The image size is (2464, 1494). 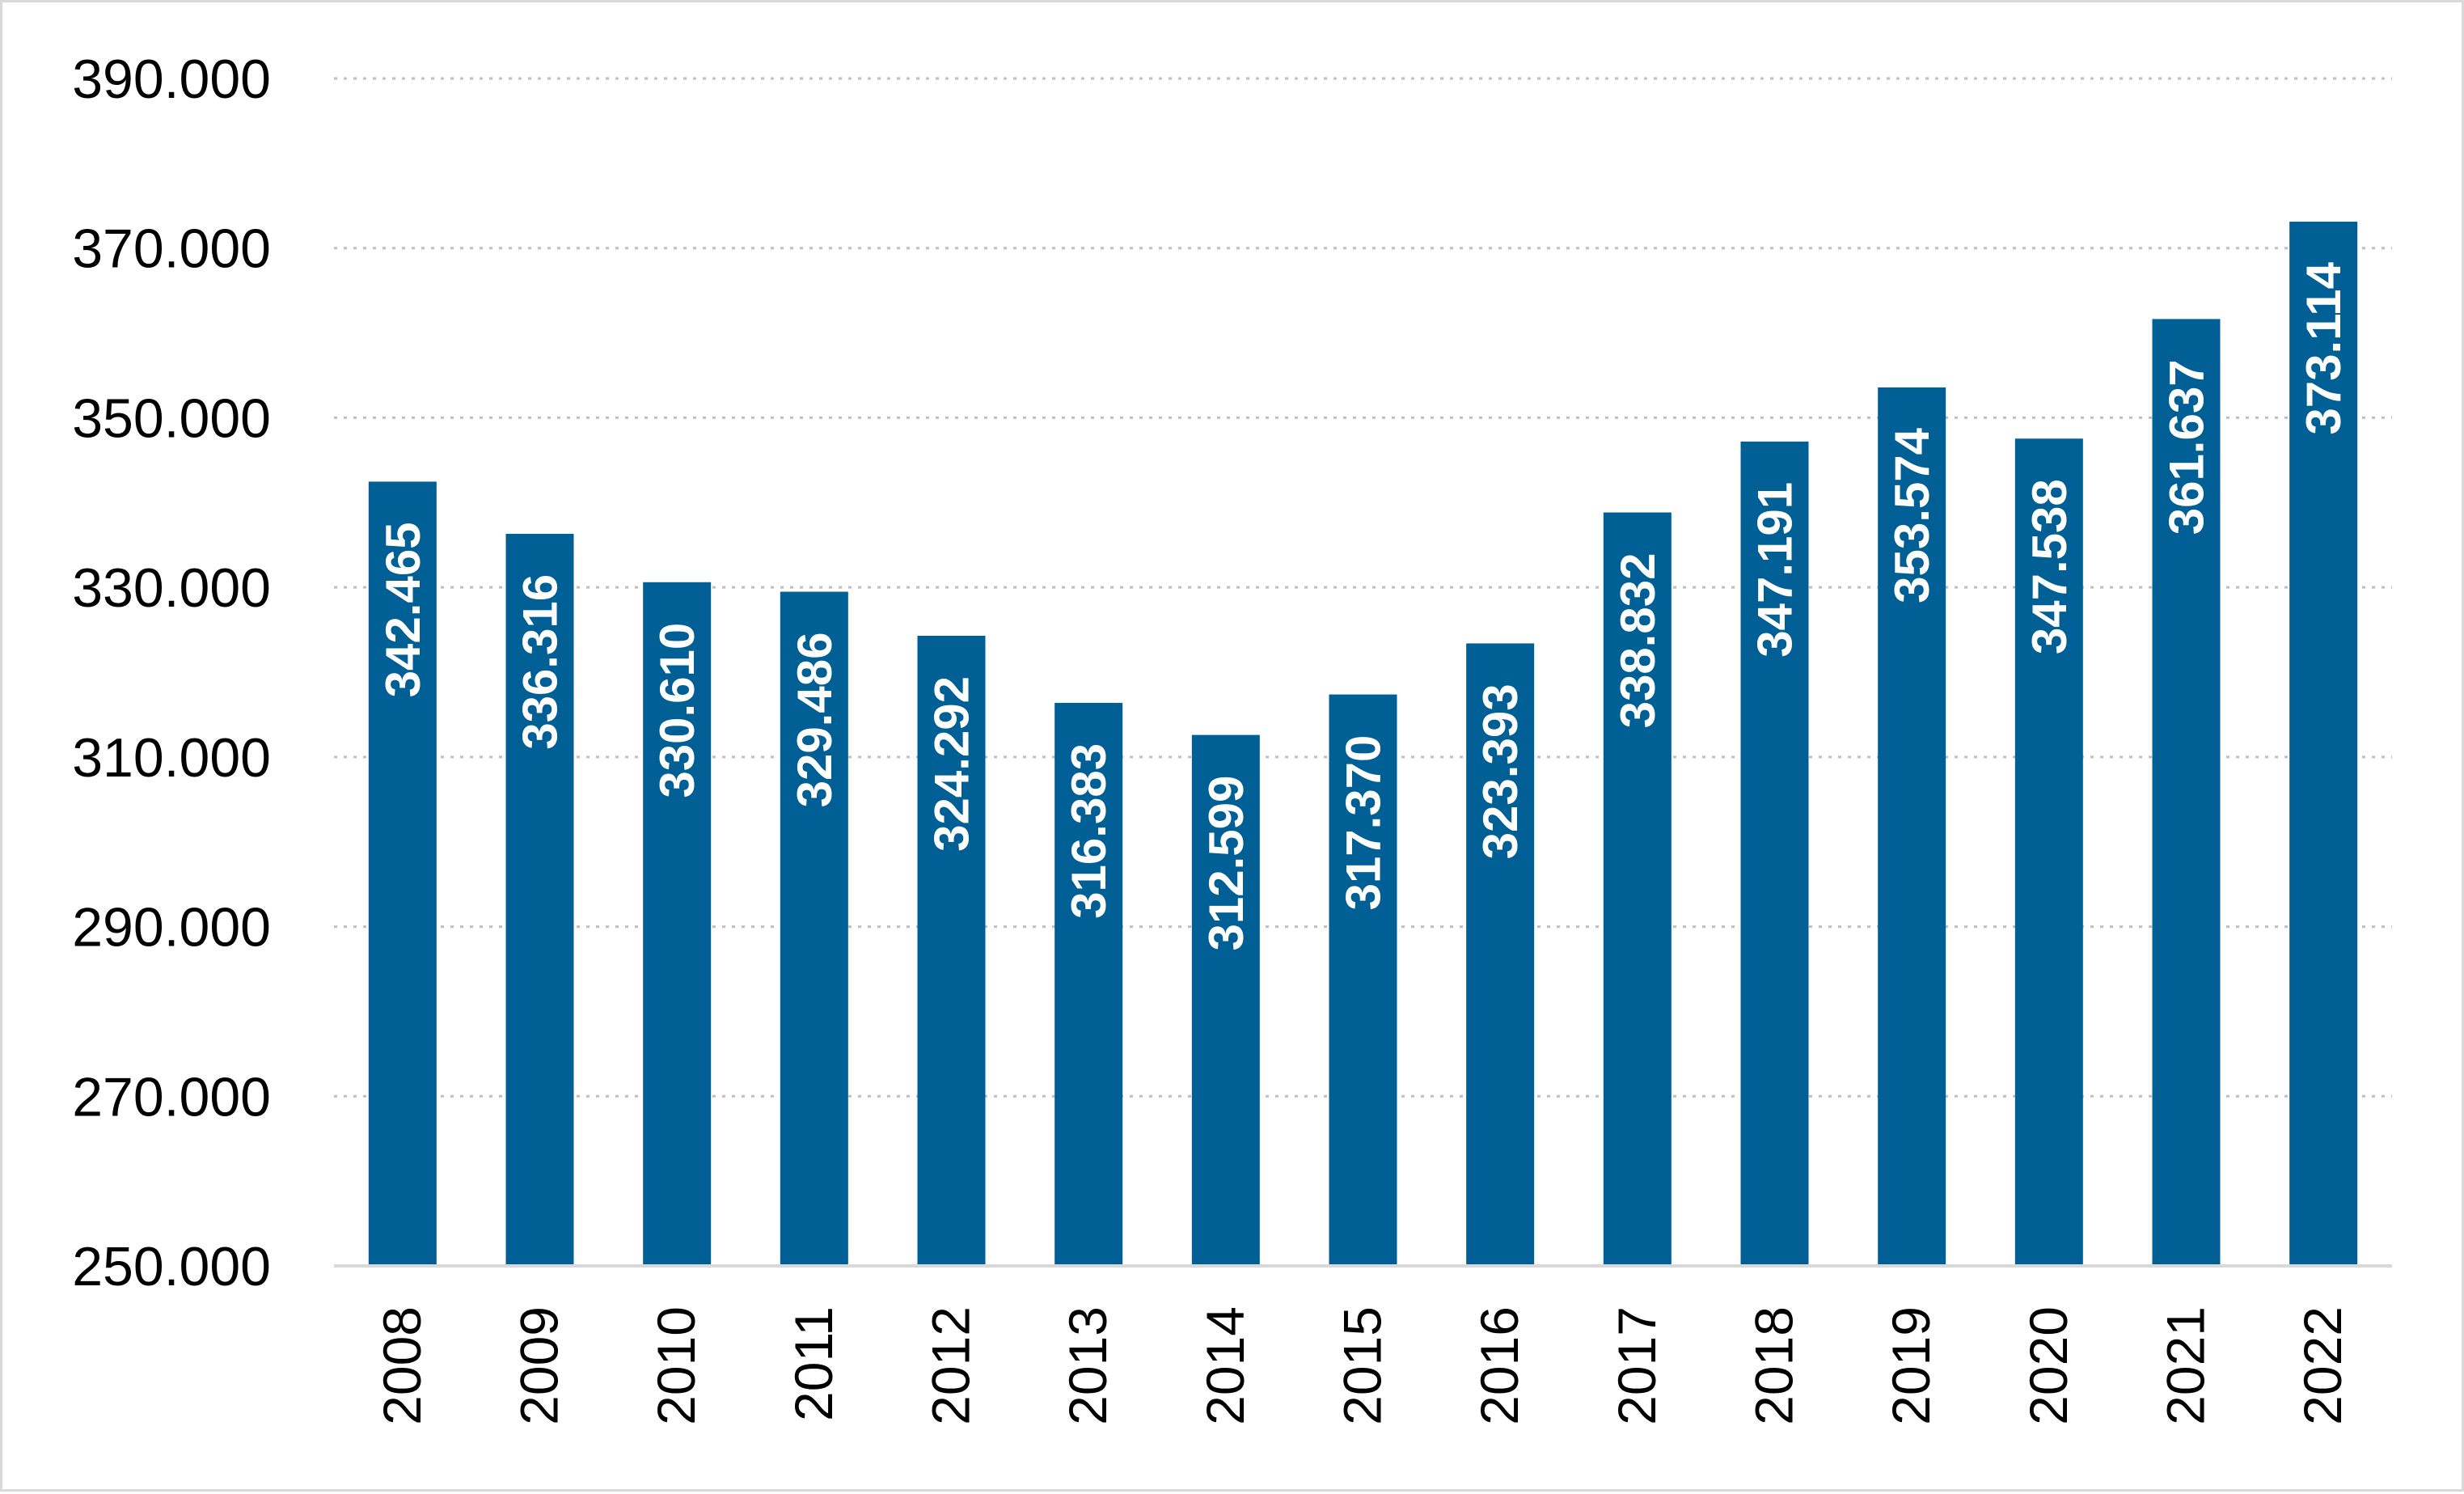 What do you see at coordinates (1500, 771) in the screenshot?
I see `data-label-2016: 323.393` at bounding box center [1500, 771].